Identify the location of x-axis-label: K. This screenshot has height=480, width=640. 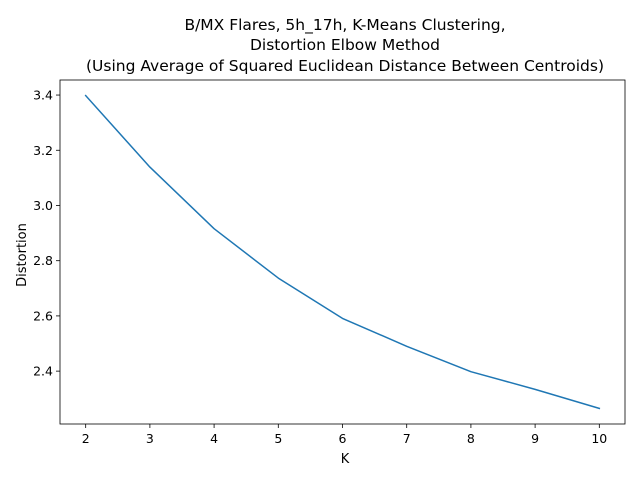
(345, 459).